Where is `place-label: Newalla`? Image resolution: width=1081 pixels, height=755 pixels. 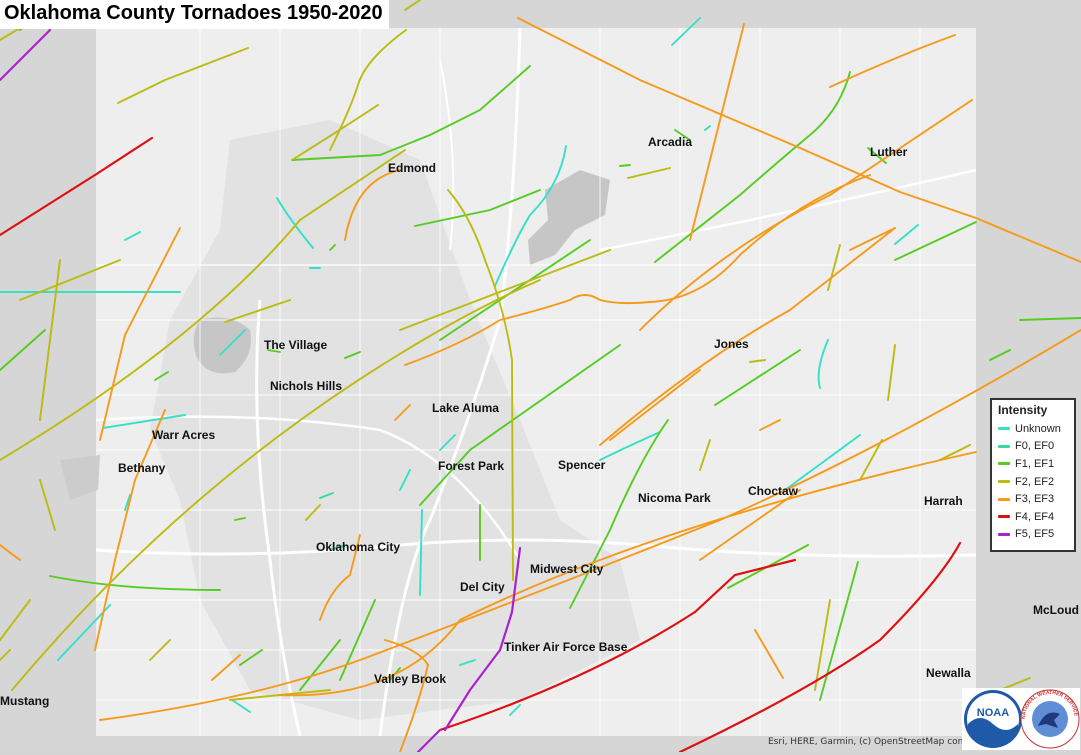
place-label: Newalla is located at coordinates (948, 673).